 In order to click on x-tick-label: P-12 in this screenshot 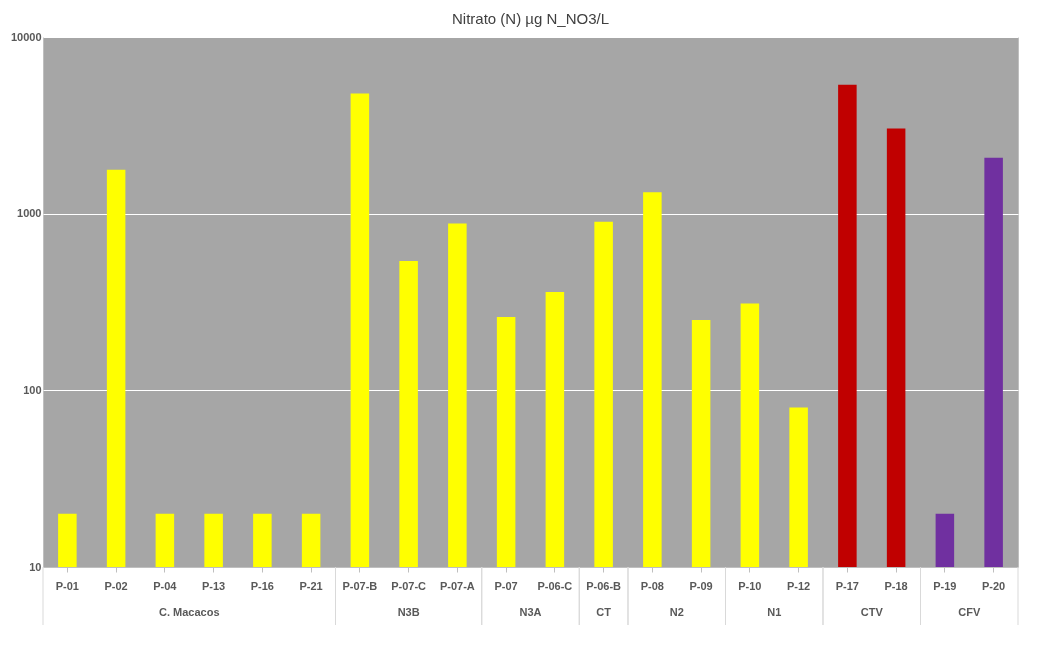, I will do `click(799, 585)`.